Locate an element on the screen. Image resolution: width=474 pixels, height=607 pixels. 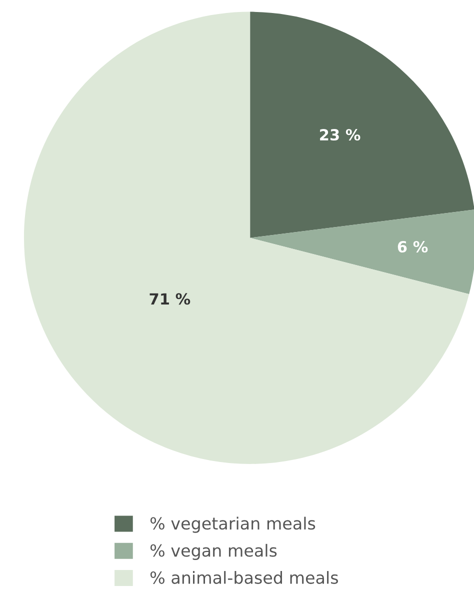
legend-label: % vegan meals is located at coordinates (213, 552).